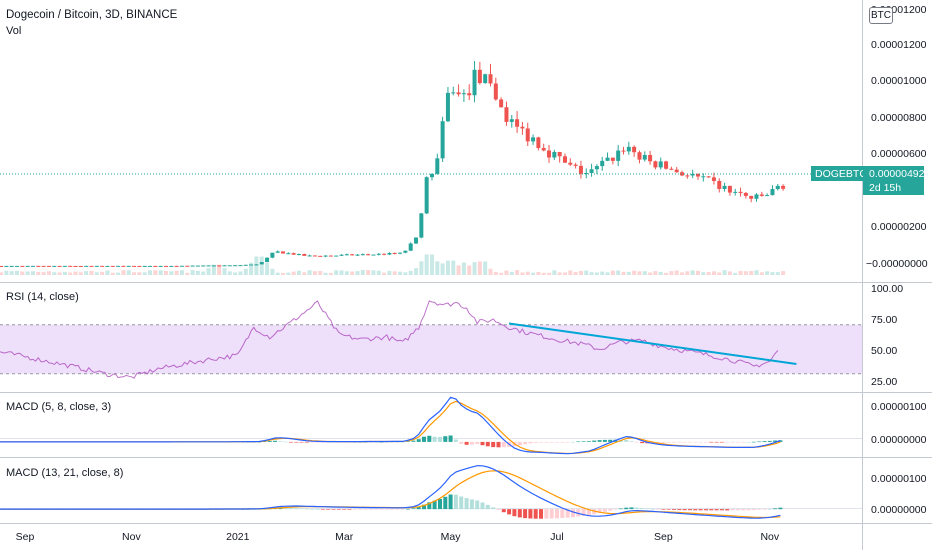 Image resolution: width=932 pixels, height=550 pixels. I want to click on rsi-trendline, so click(652, 343).